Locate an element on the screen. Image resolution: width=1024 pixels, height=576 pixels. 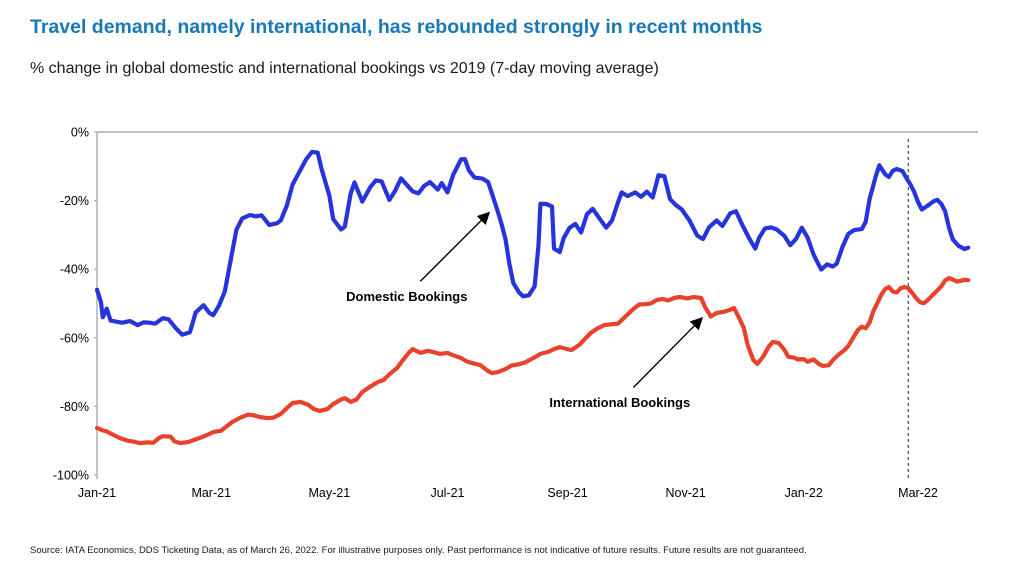
y-tick-label: -40% is located at coordinates (74, 270).